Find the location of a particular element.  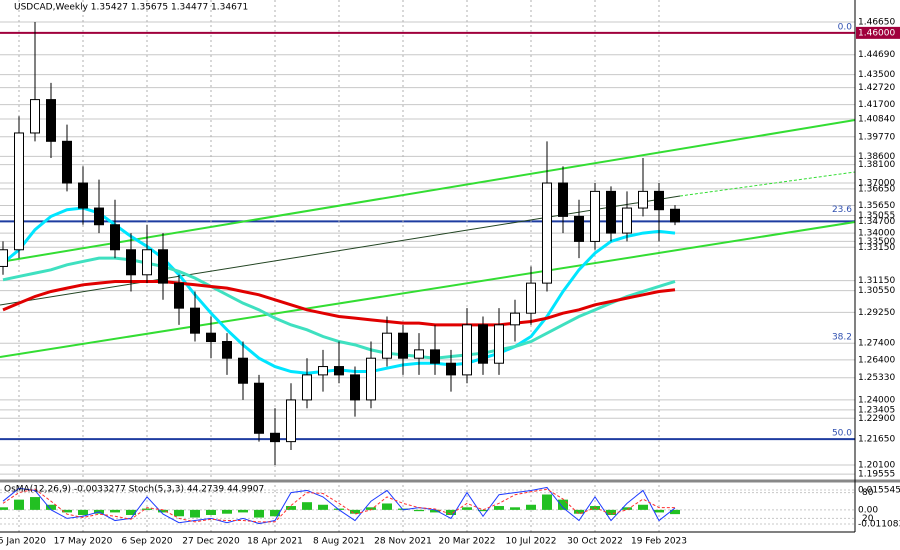

x-tick-label: 17 May 2020 is located at coordinates (83, 542).